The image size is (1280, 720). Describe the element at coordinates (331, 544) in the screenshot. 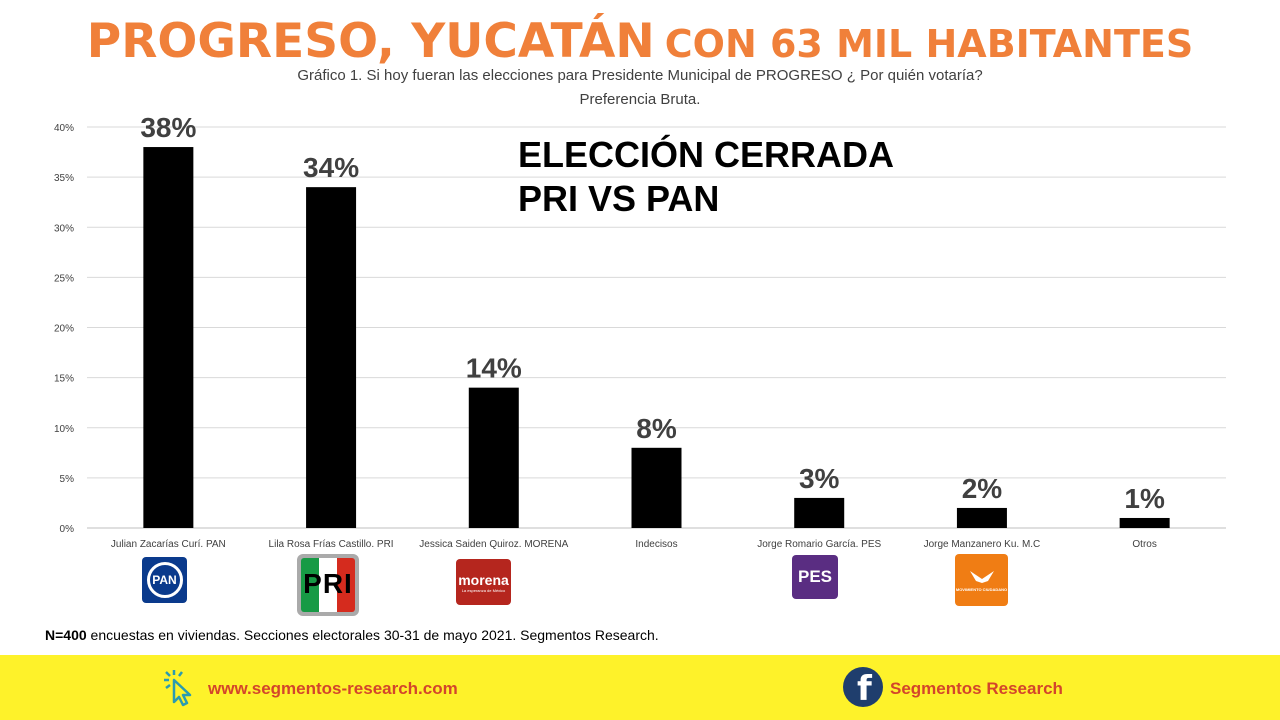

I see `x-category-label: Lila Rosa Frías Castillo. PRI` at that location.